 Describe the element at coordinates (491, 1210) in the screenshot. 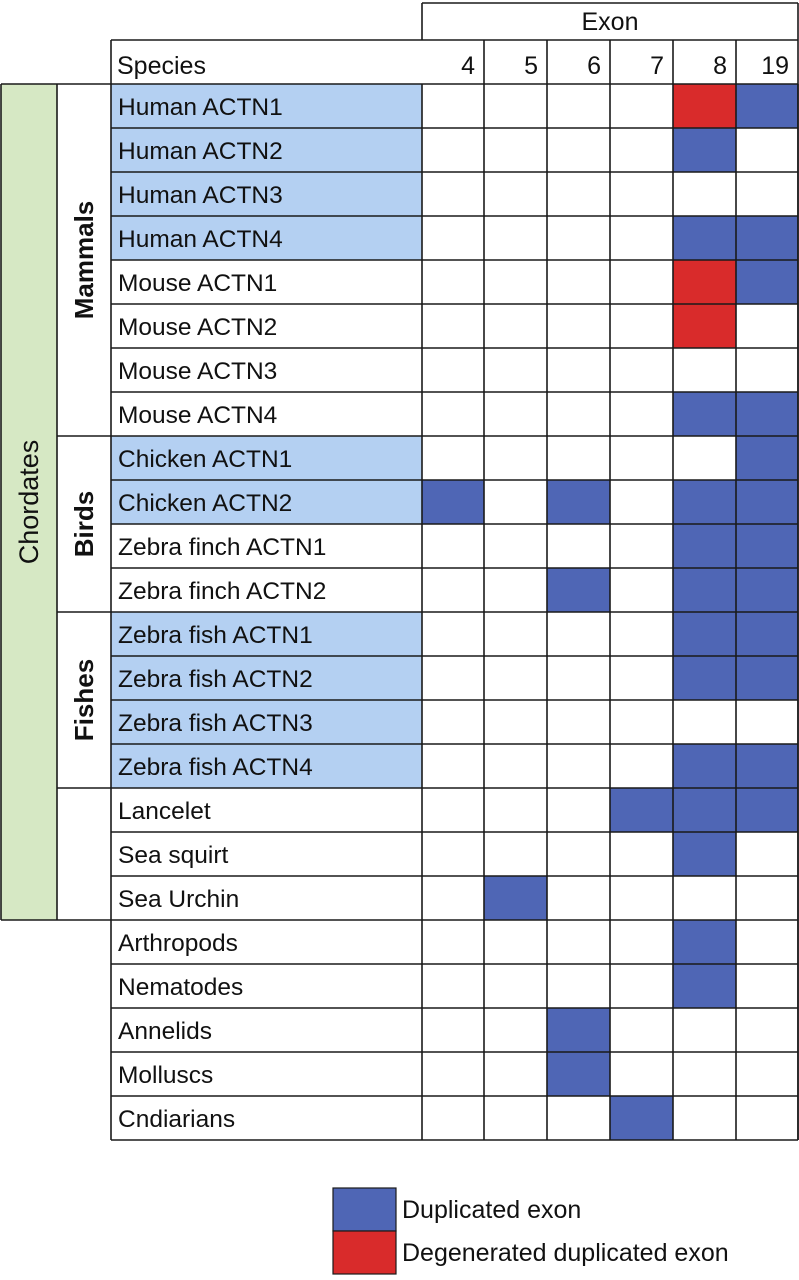

I see `legend-label: Duplicated exon` at that location.